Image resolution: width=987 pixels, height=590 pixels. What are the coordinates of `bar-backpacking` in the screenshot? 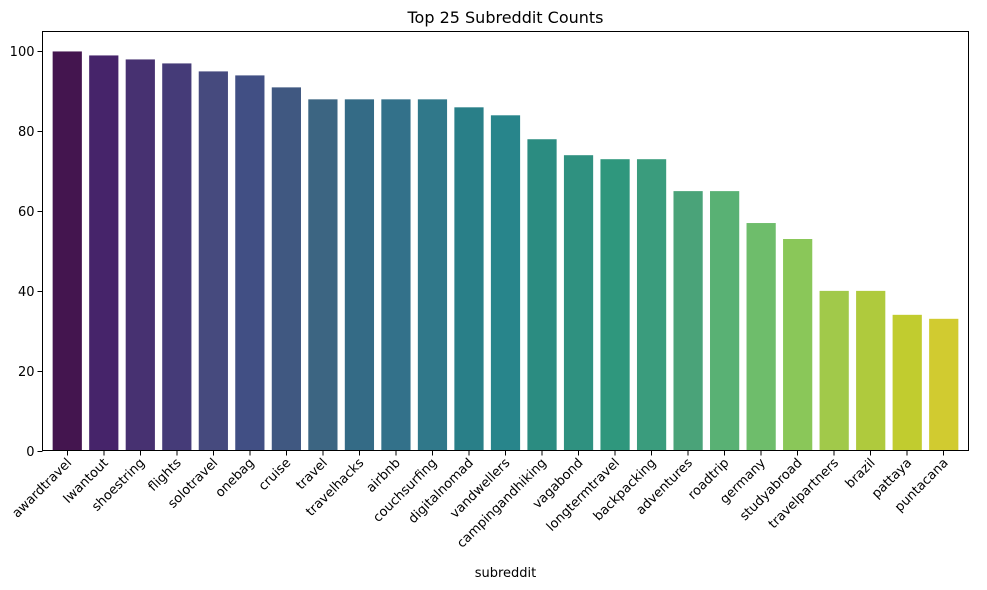 It's located at (651, 305).